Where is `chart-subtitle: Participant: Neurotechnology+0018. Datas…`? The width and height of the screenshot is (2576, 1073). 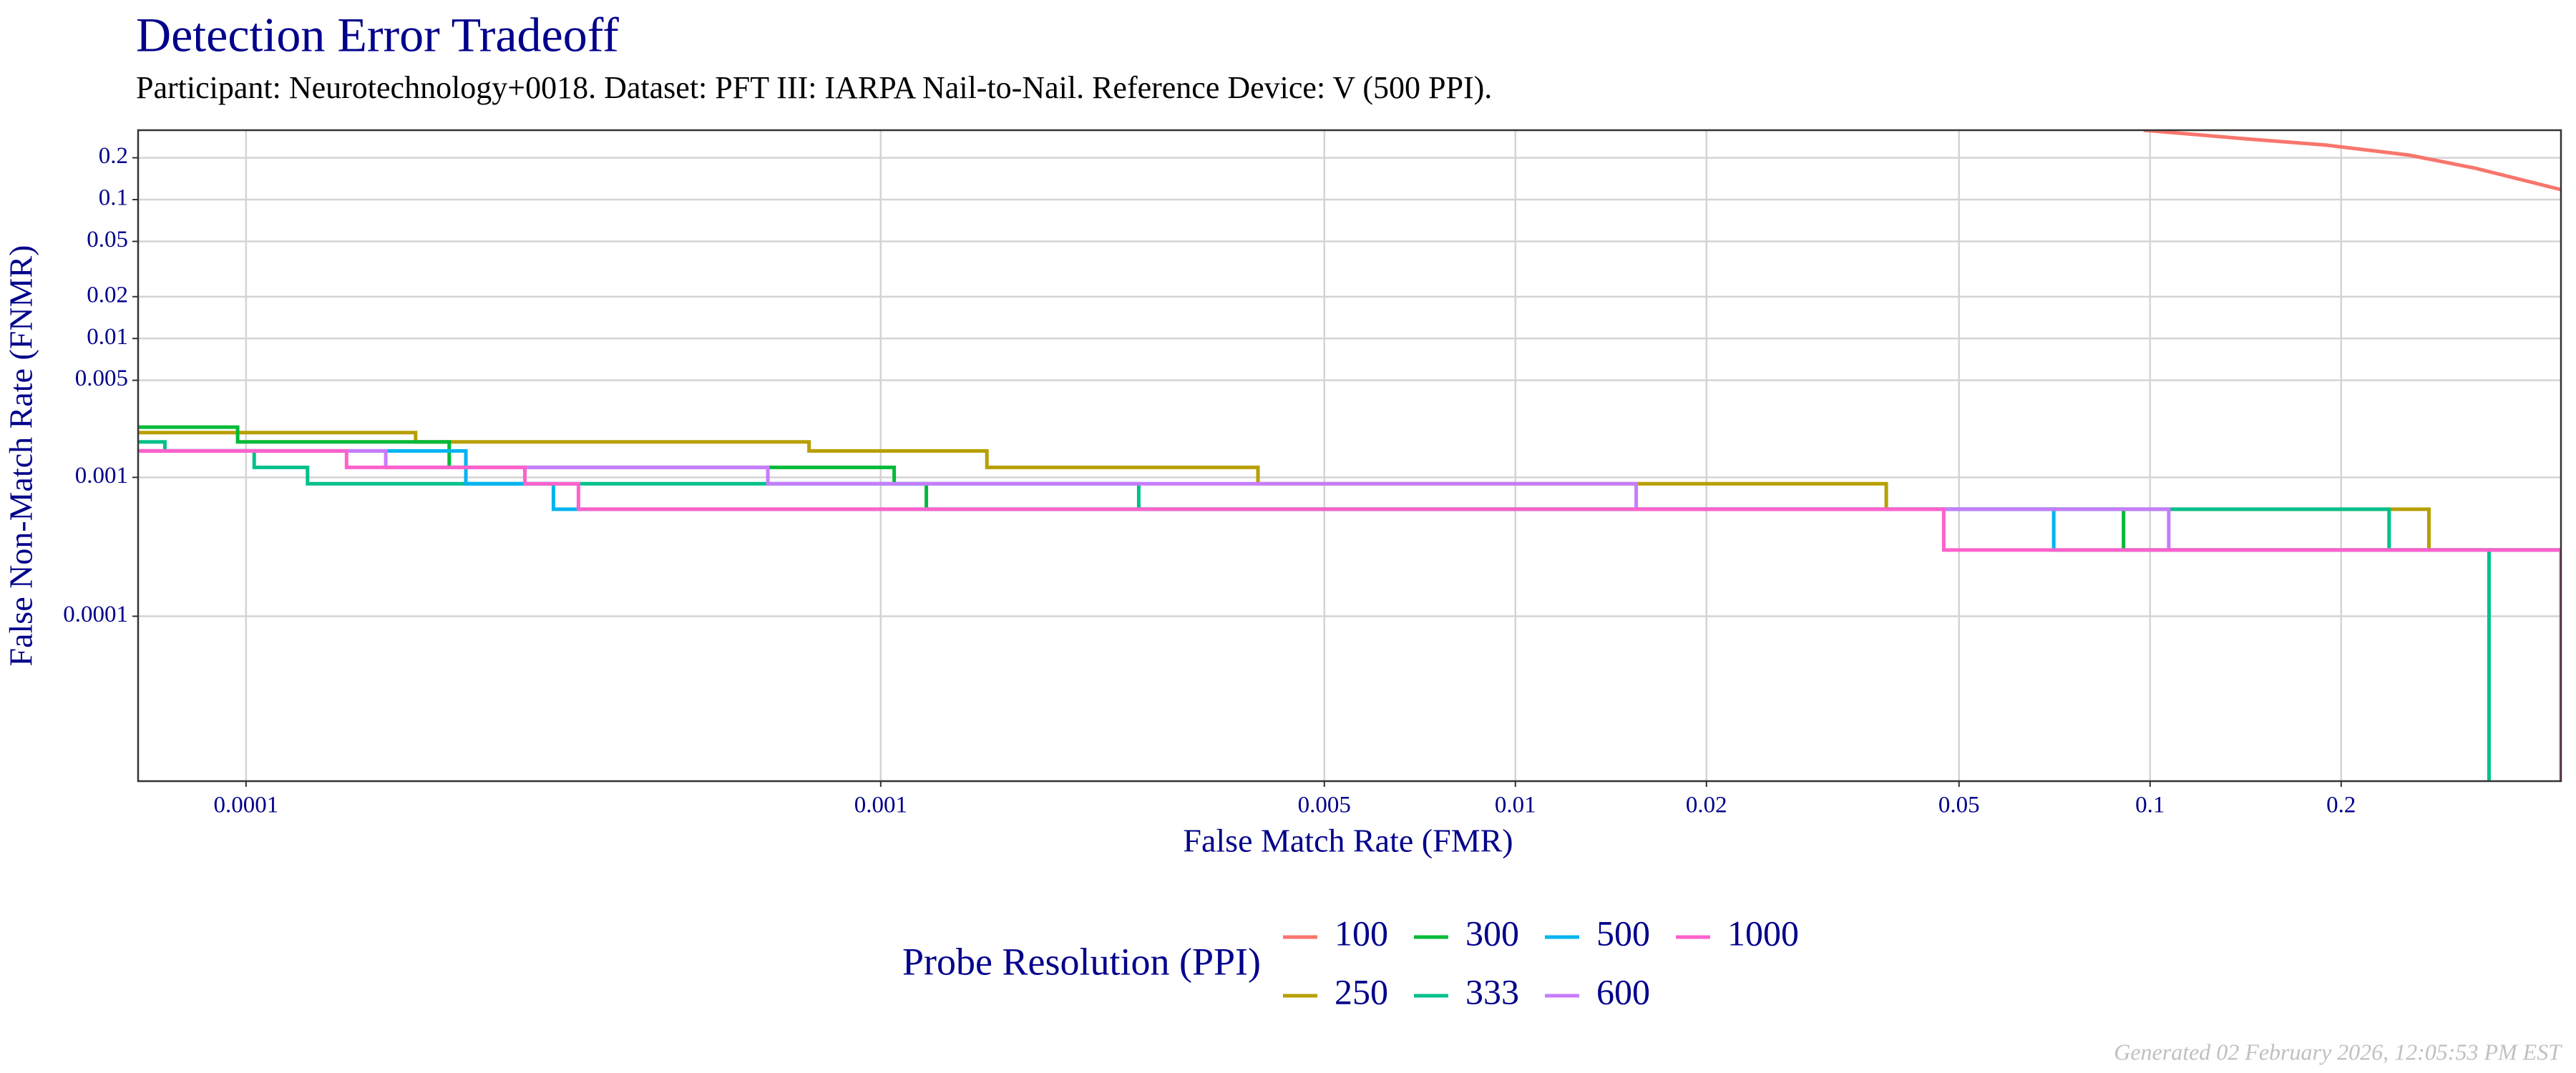 chart-subtitle: Participant: Neurotechnology+0018. Datas… is located at coordinates (814, 87).